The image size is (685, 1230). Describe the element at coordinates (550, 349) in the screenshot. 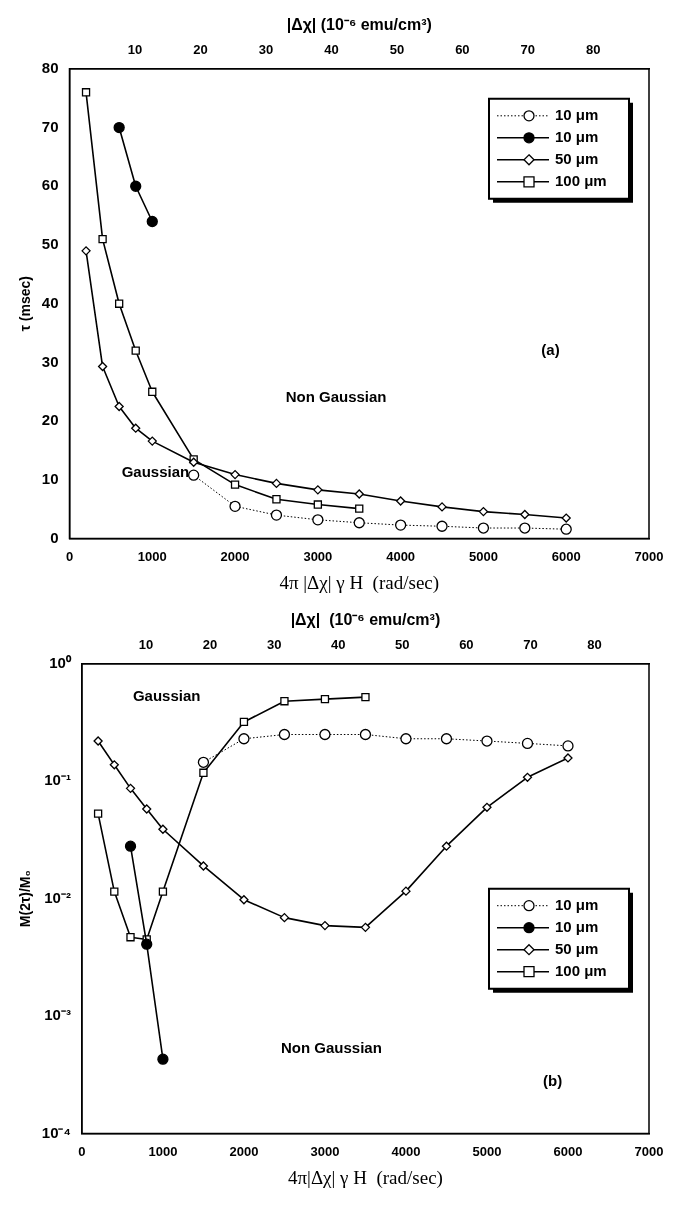

I see `annotation: (a)` at that location.